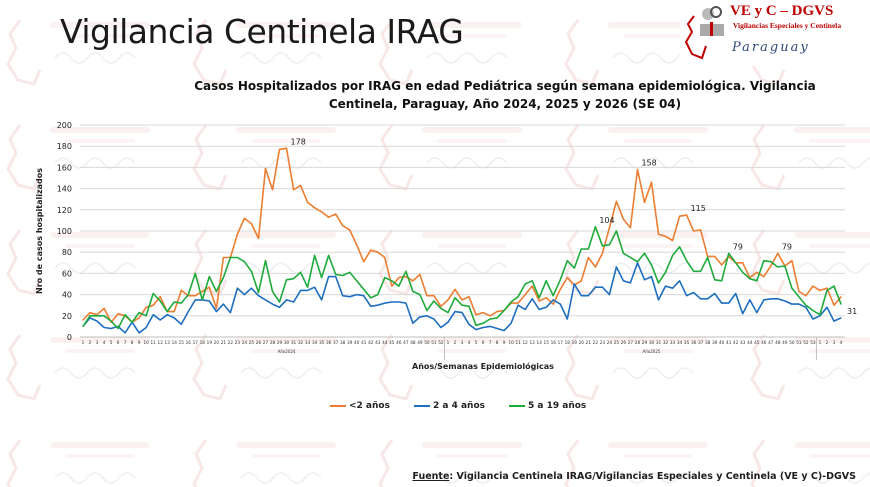  What do you see at coordinates (329, 342) in the screenshot?
I see `x-tick-label: 36` at bounding box center [329, 342].